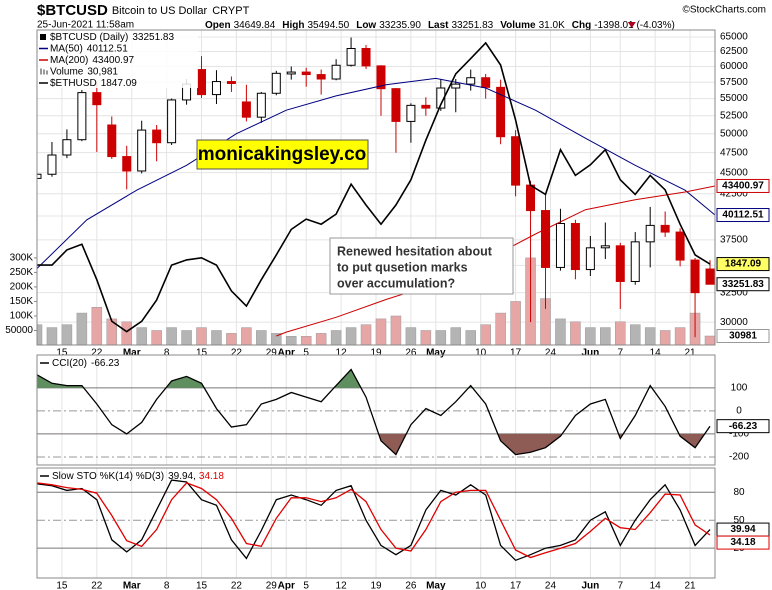 This screenshot has height=590, width=772. I want to click on y-tick-label: 200K, so click(22, 287).